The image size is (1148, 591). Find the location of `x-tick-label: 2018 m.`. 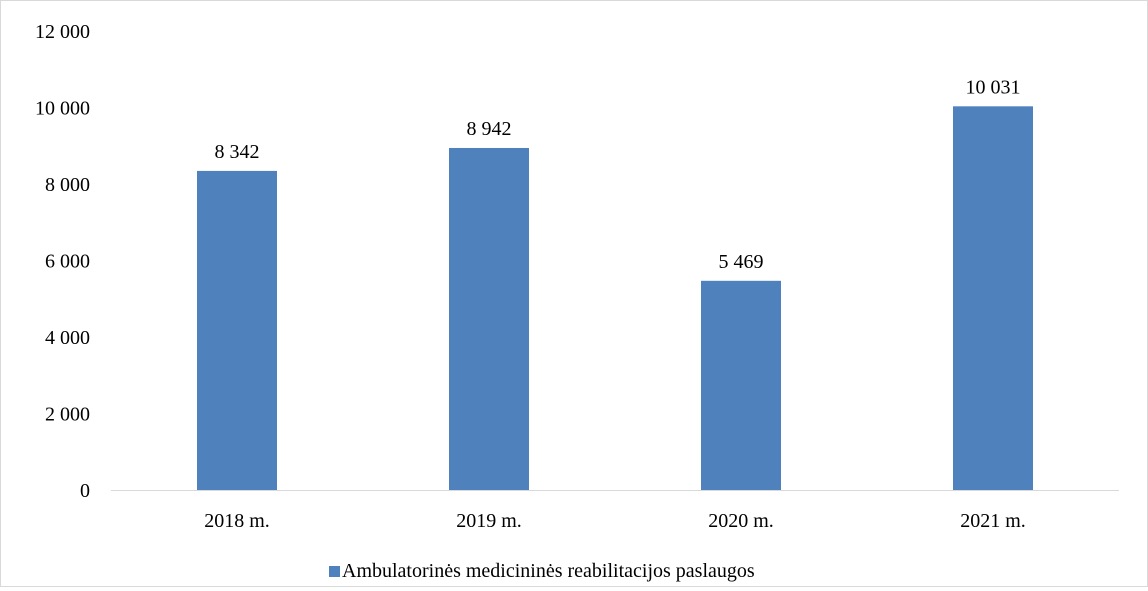

x-tick-label: 2018 m. is located at coordinates (237, 521).